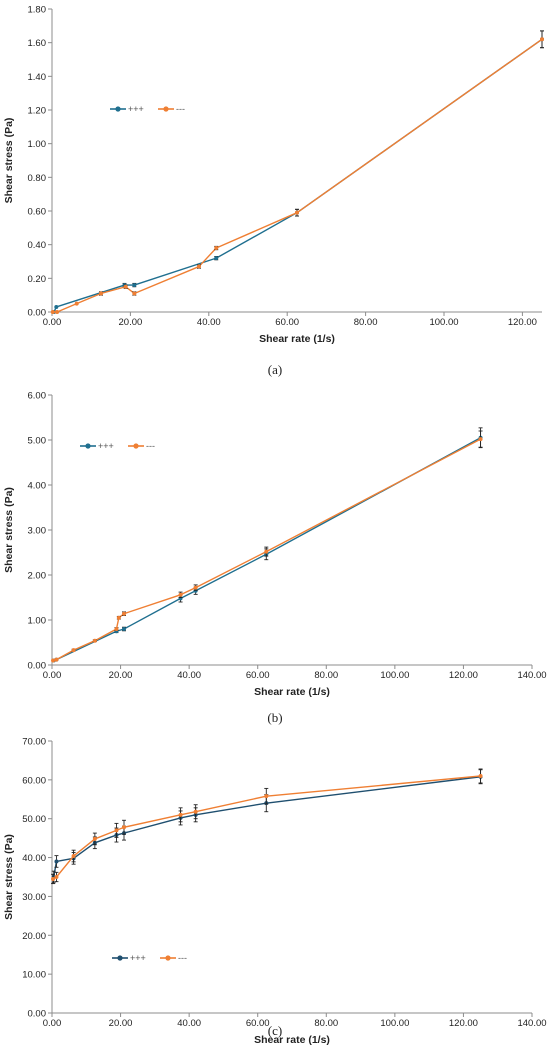 The image size is (550, 1049). Describe the element at coordinates (37, 279) in the screenshot. I see `y-tick-label: 0.20` at that location.